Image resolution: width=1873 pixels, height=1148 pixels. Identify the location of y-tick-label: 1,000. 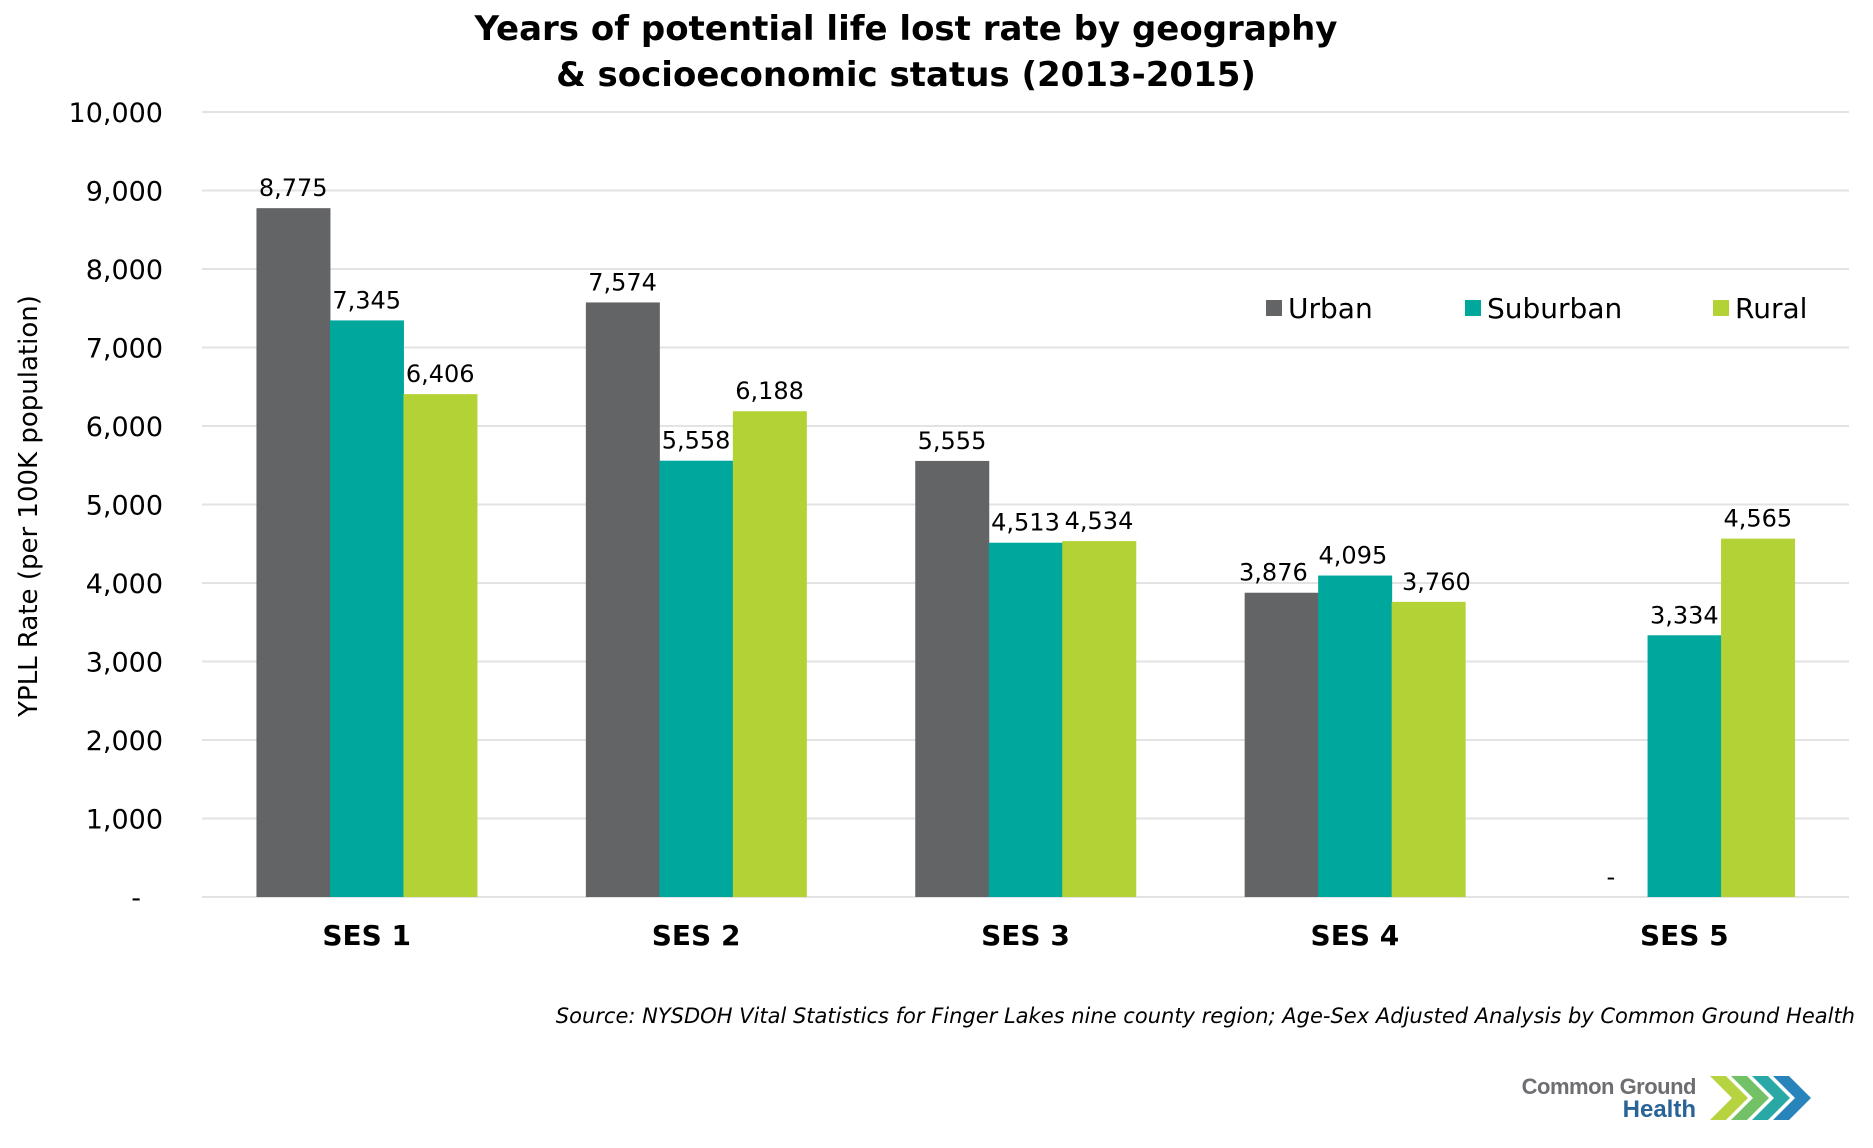
(124, 820).